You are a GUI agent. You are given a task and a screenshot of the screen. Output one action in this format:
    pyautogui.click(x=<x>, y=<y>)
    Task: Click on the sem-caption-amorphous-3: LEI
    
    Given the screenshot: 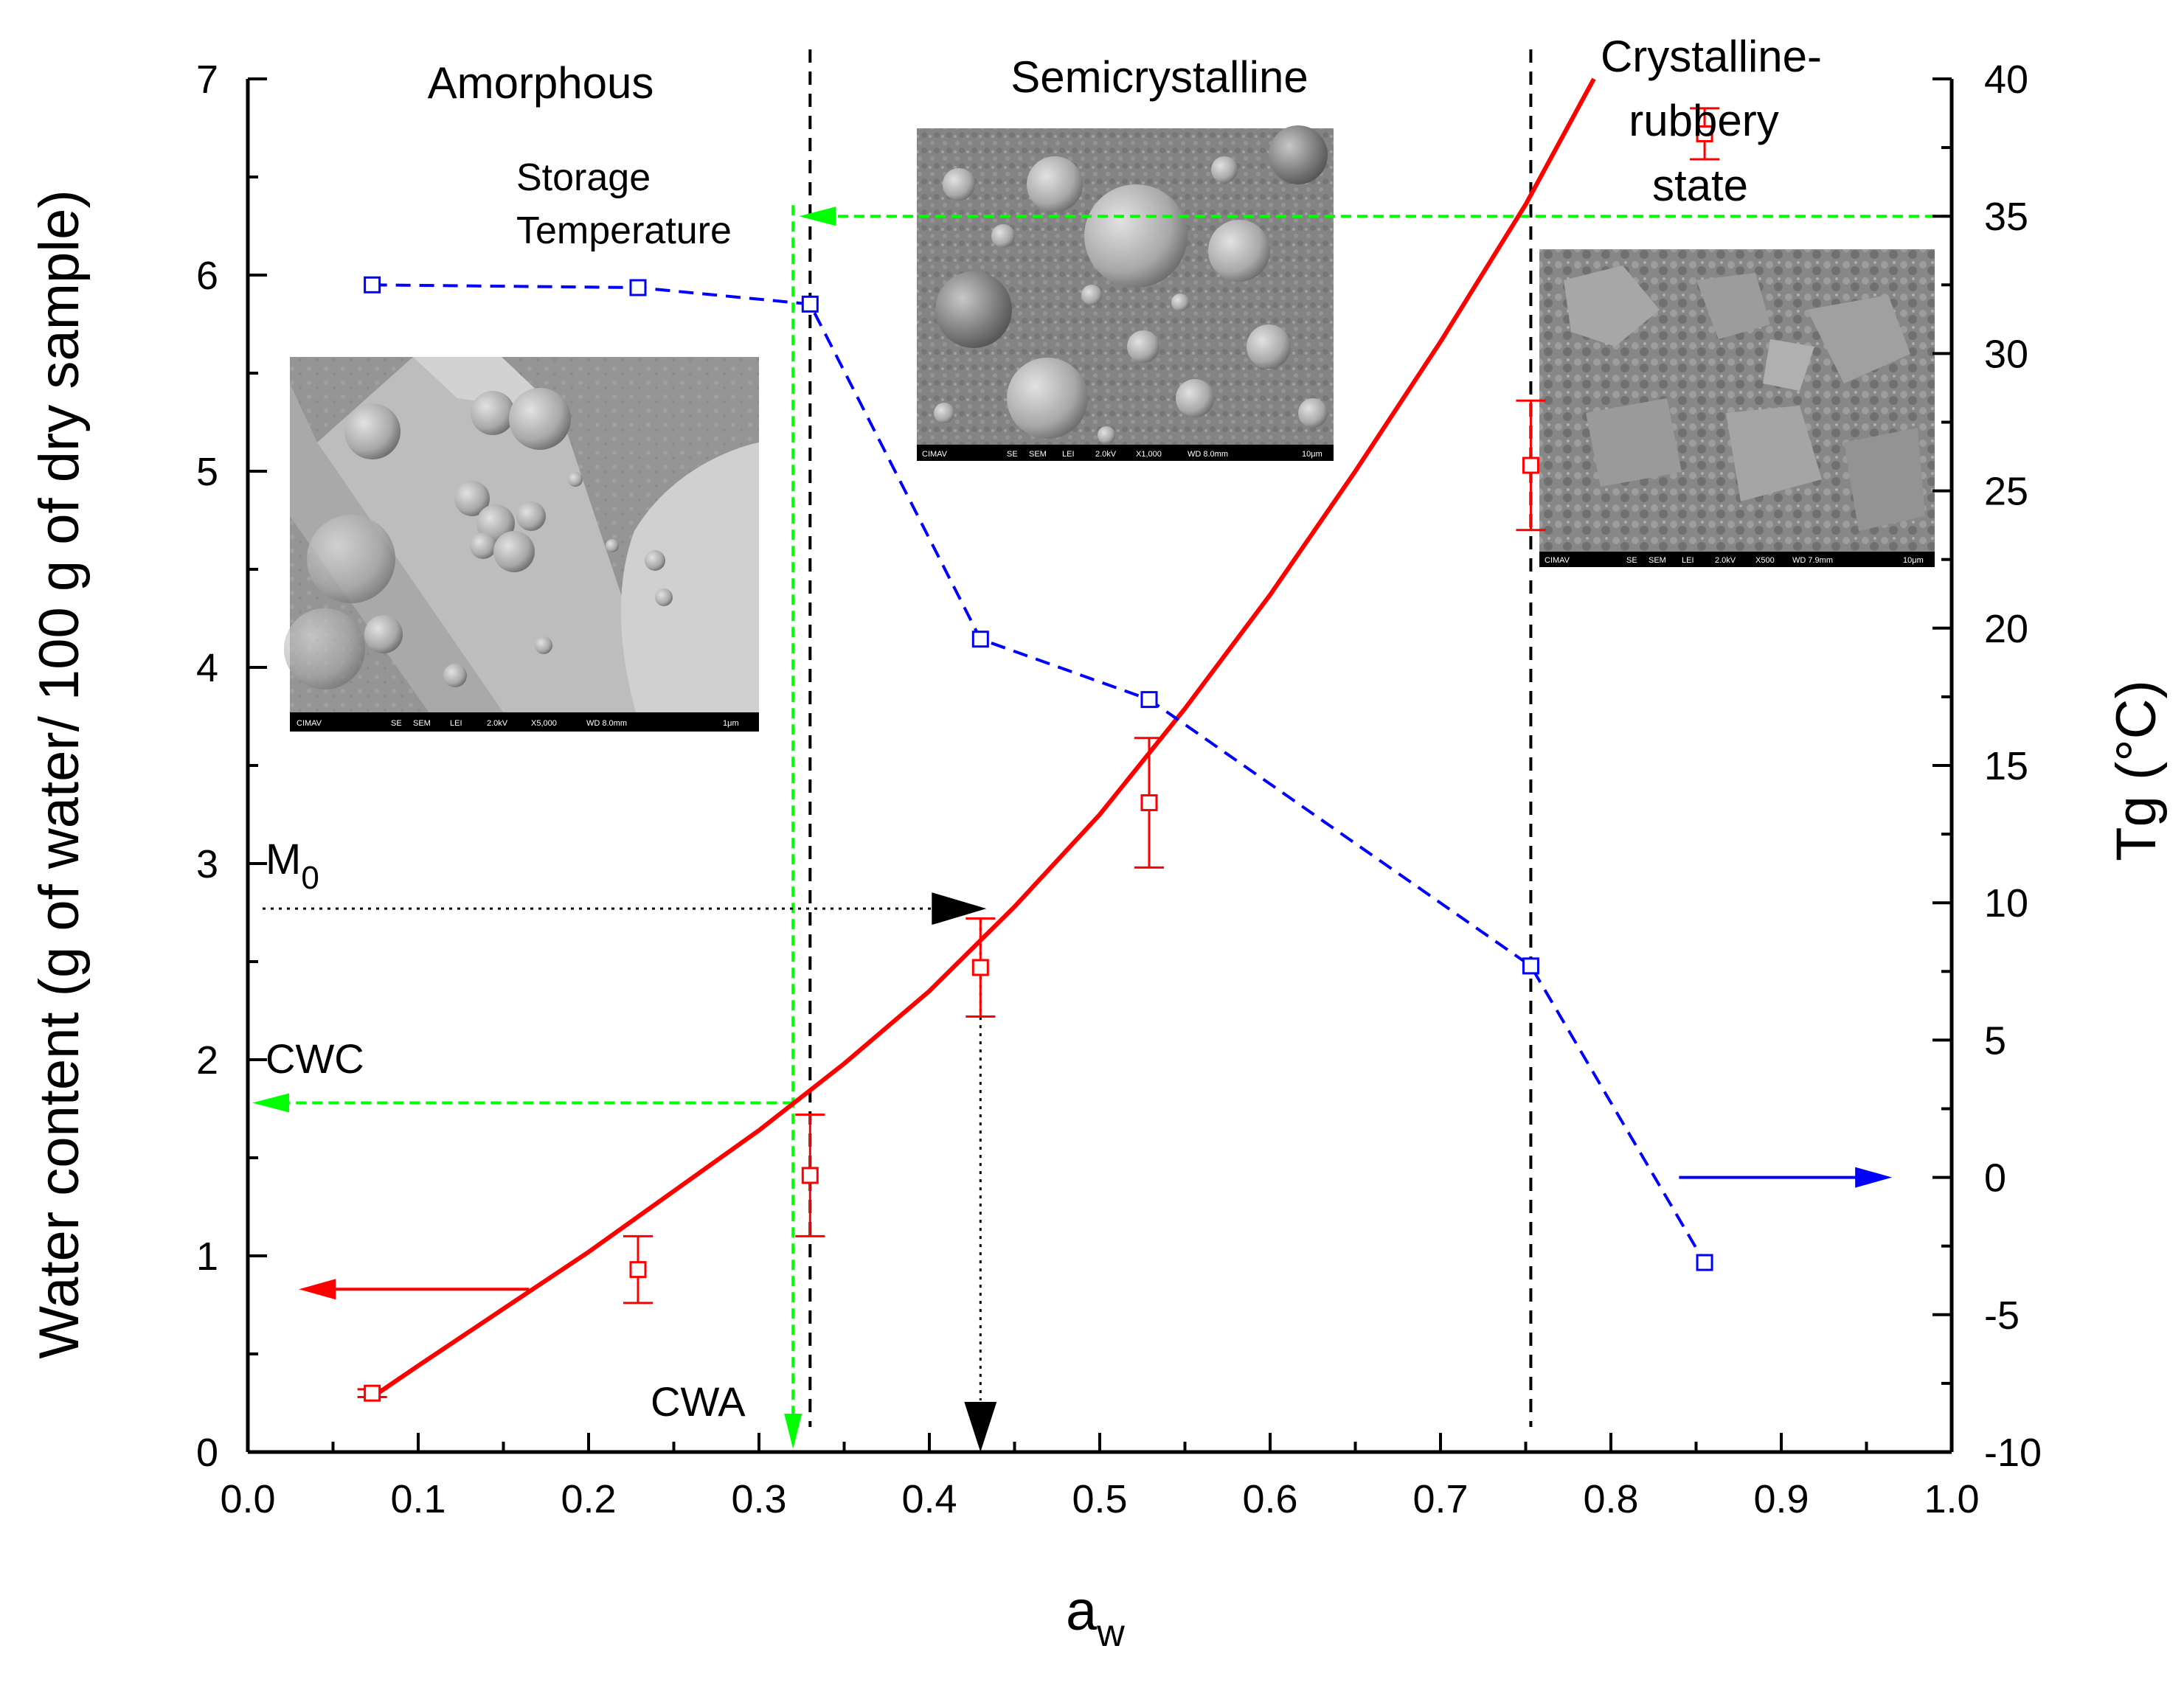 What is the action you would take?
    pyautogui.click(x=456, y=723)
    